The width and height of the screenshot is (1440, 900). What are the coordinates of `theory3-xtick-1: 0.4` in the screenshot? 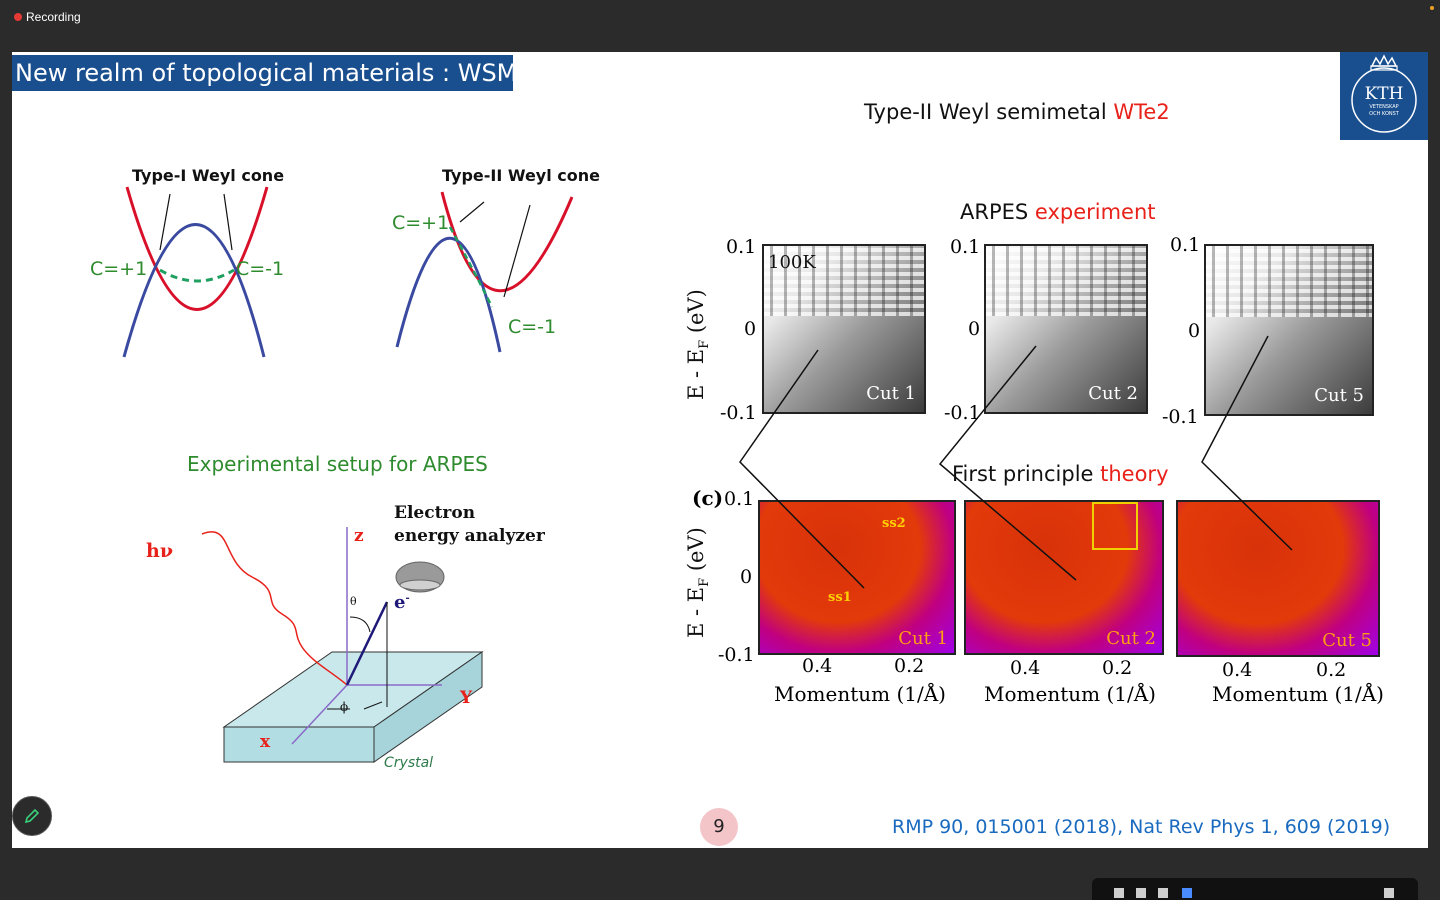 It's located at (1237, 670).